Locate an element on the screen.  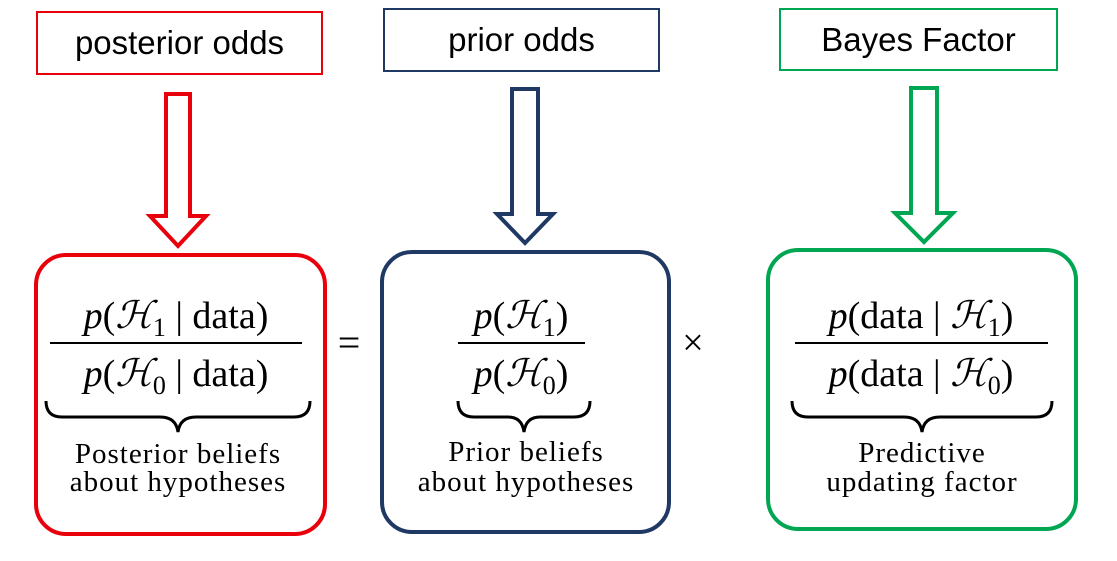
prior-denominator: p(ℋ0) is located at coordinates (520, 376).